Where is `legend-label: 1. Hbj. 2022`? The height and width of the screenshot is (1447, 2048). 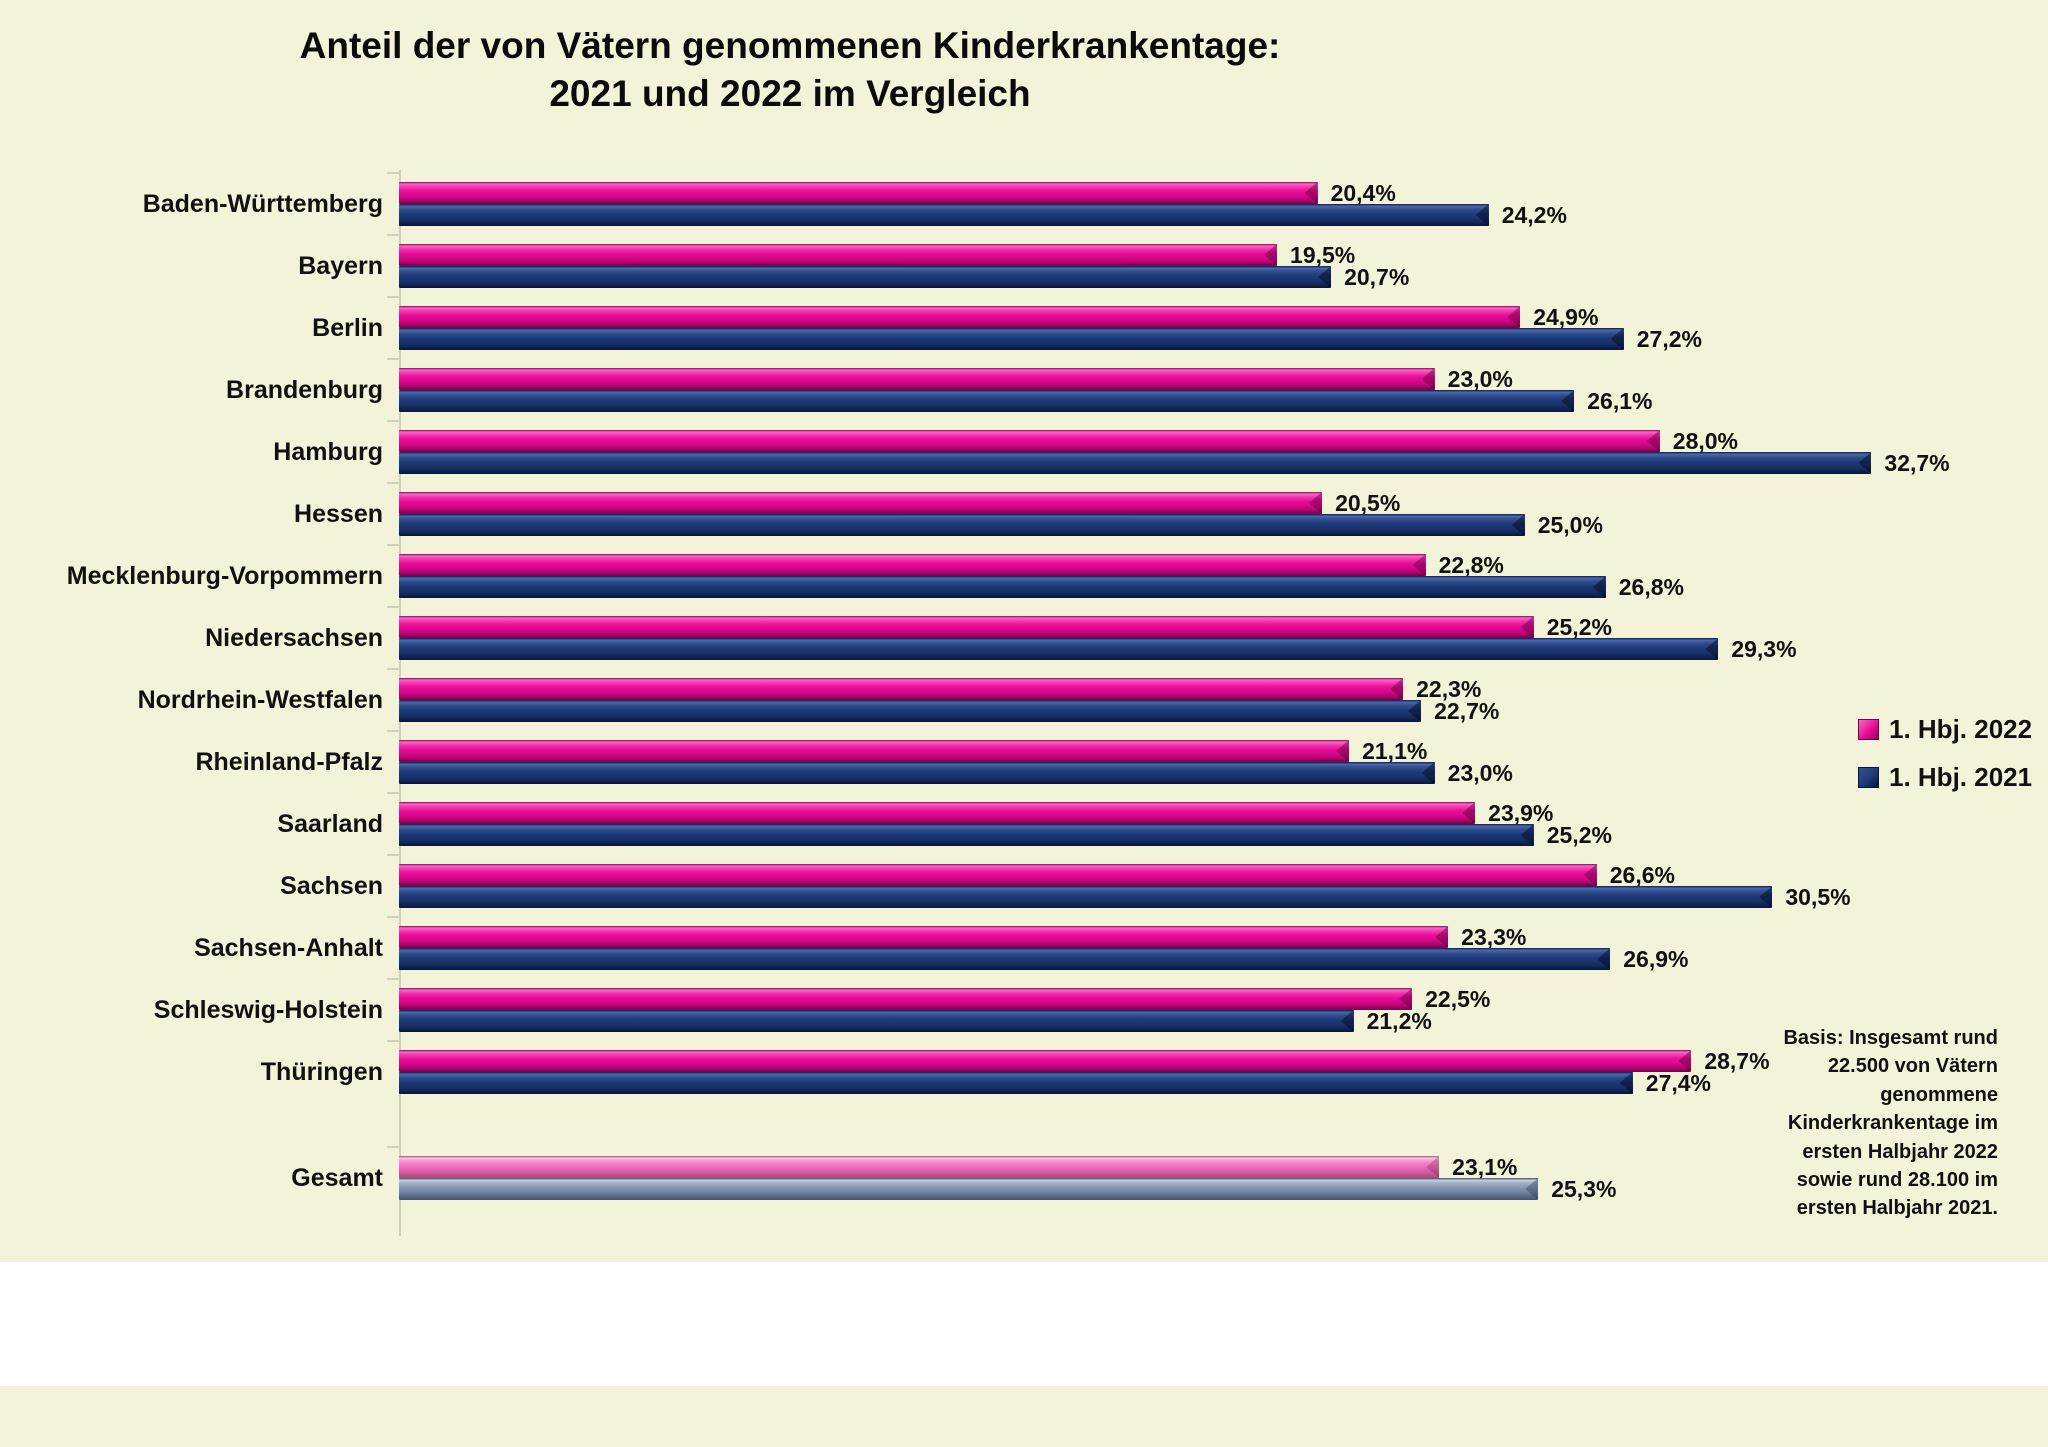 legend-label: 1. Hbj. 2022 is located at coordinates (1961, 729).